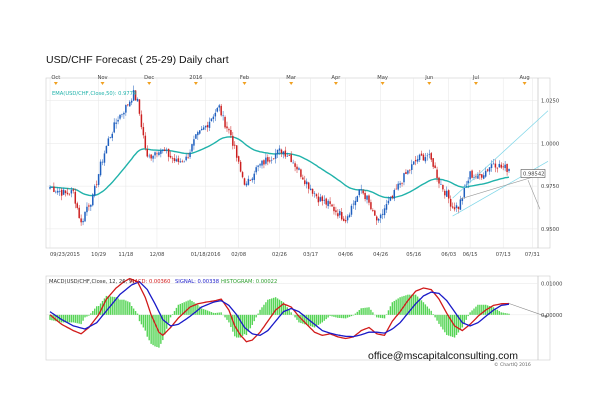  What do you see at coordinates (525, 78) in the screenshot?
I see `month-label: Aug` at bounding box center [525, 78].